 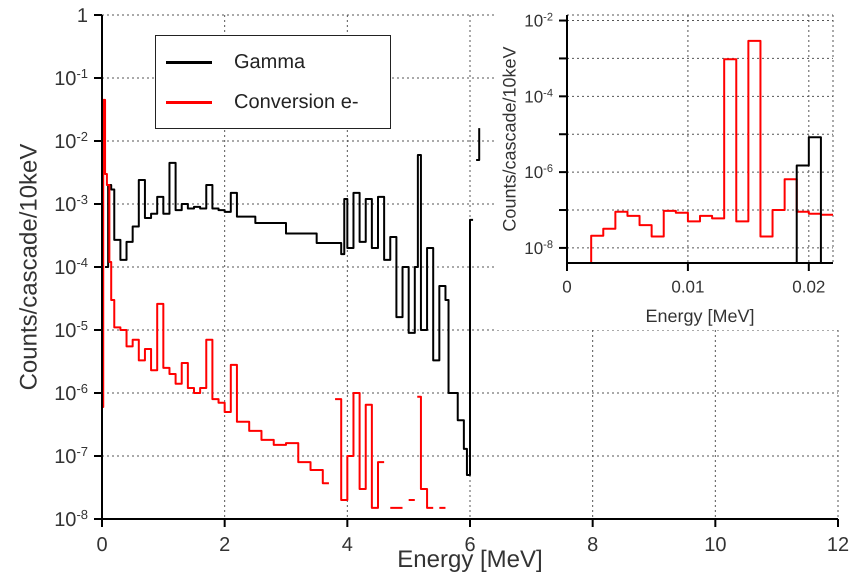 What do you see at coordinates (71, 204) in the screenshot?
I see `y-tick-label: 10$^{-3}$` at bounding box center [71, 204].